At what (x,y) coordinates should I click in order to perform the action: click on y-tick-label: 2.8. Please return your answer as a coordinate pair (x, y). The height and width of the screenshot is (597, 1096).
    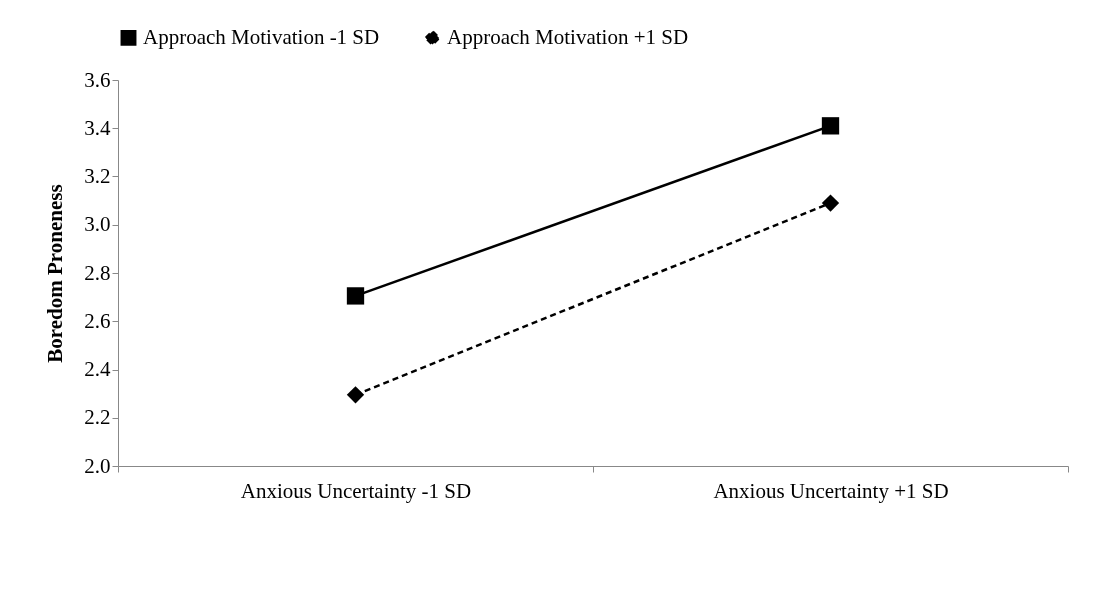
    Looking at the image, I should click on (97, 272).